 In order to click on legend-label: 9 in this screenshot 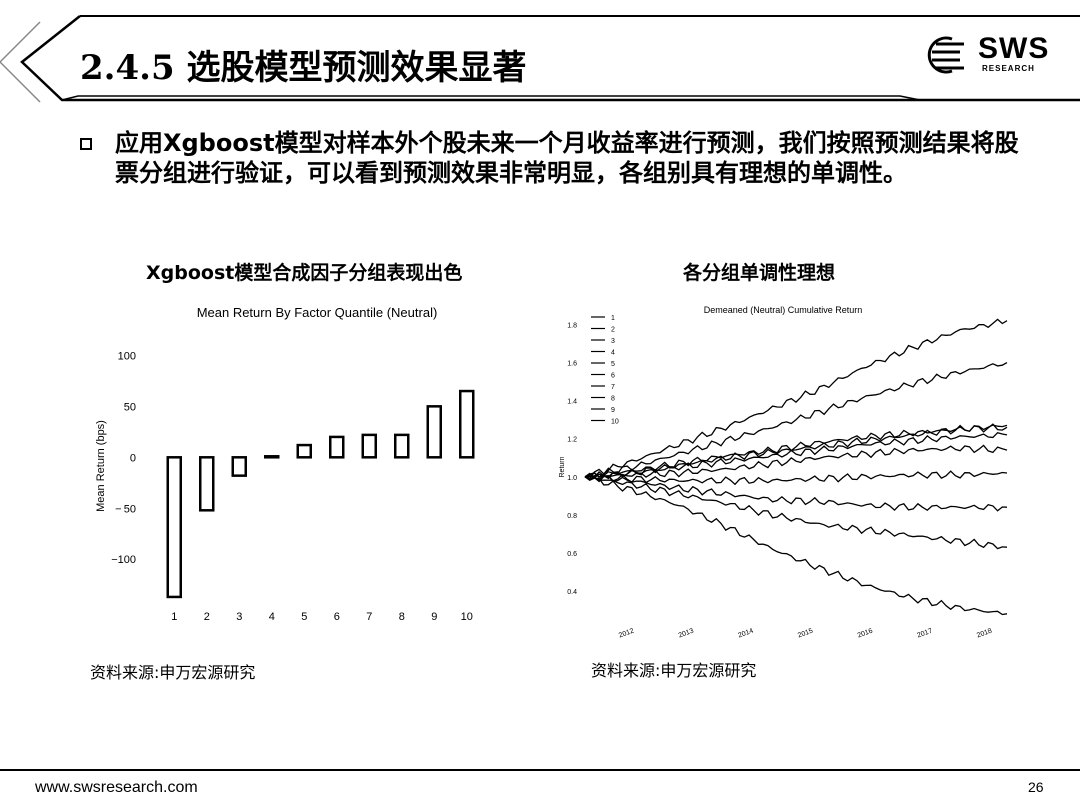, I will do `click(613, 410)`.